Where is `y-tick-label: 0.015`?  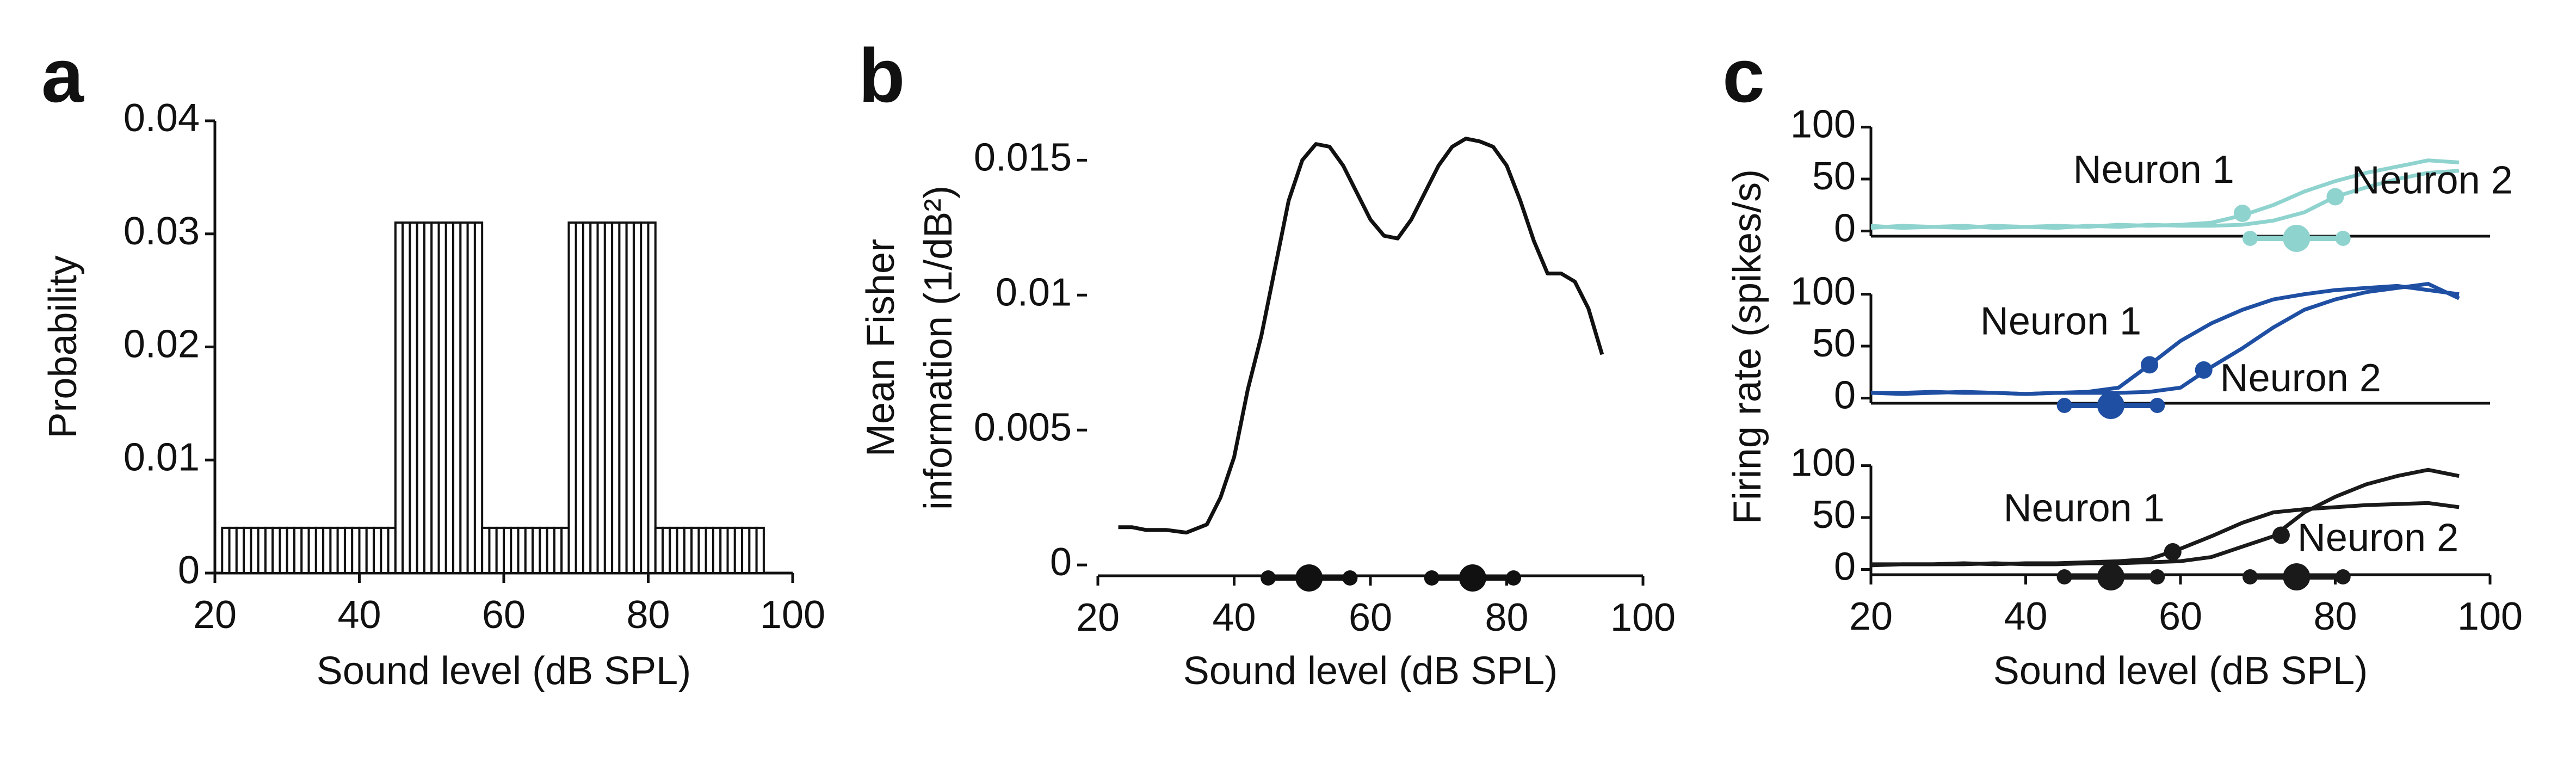 y-tick-label: 0.015 is located at coordinates (1023, 157).